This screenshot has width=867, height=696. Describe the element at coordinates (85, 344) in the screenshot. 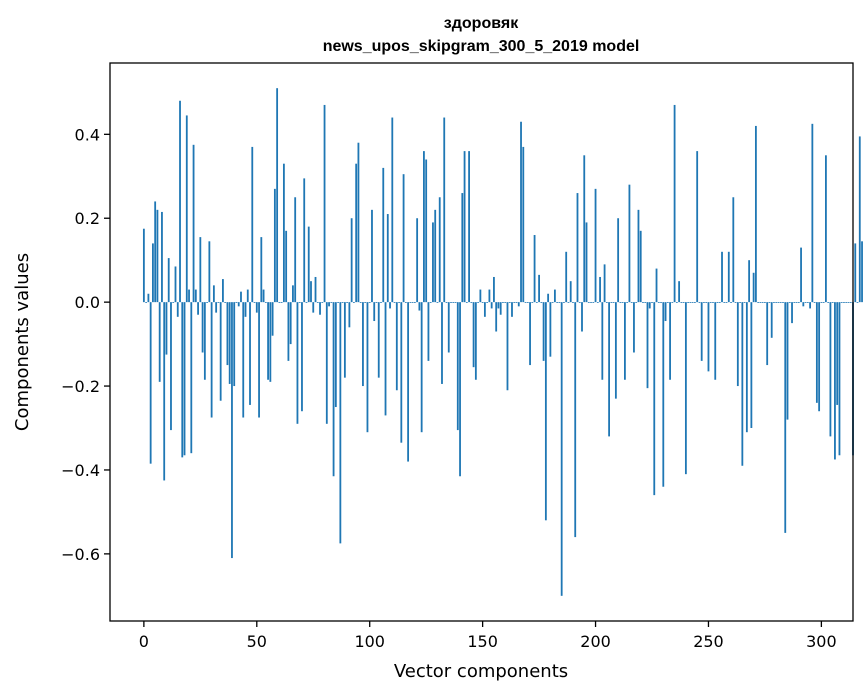

I see `y-axis: −0.6 −0.4 −0.2 0.0 0.2 0.4` at that location.